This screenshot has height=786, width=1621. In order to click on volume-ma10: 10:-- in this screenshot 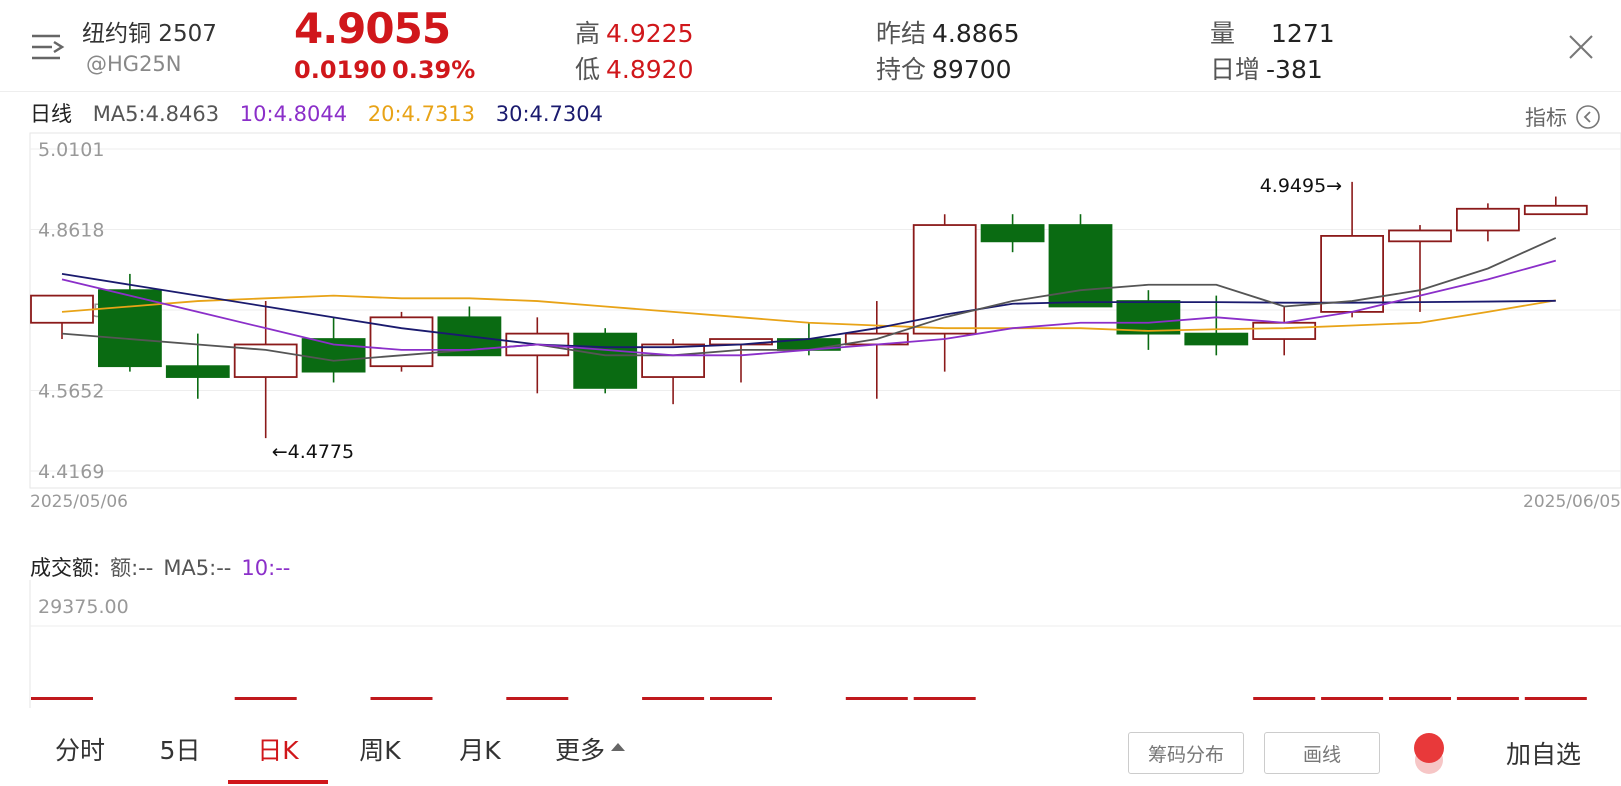, I will do `click(266, 568)`.